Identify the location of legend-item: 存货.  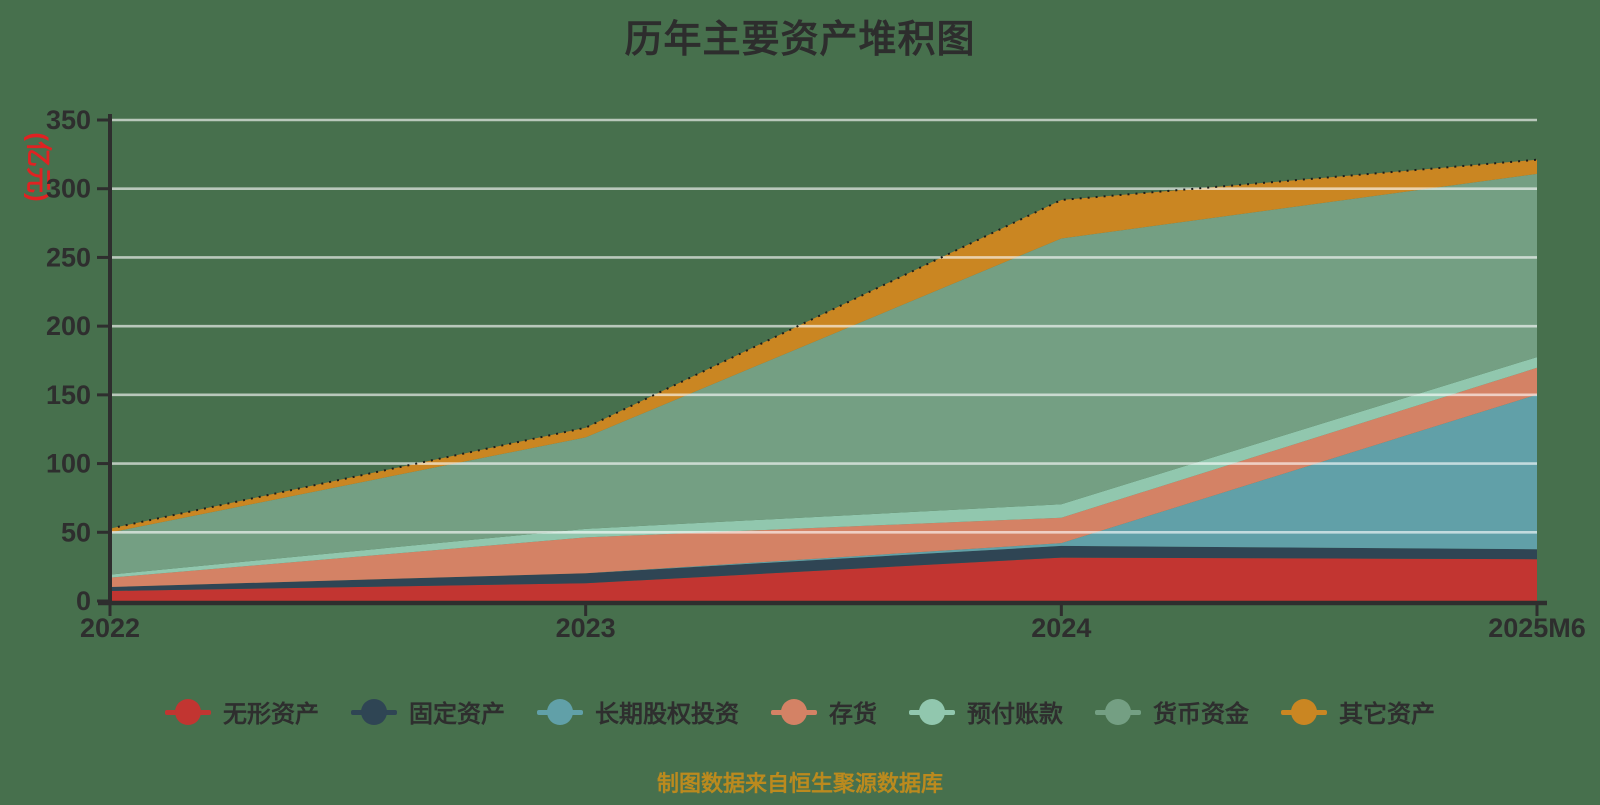
(824, 711).